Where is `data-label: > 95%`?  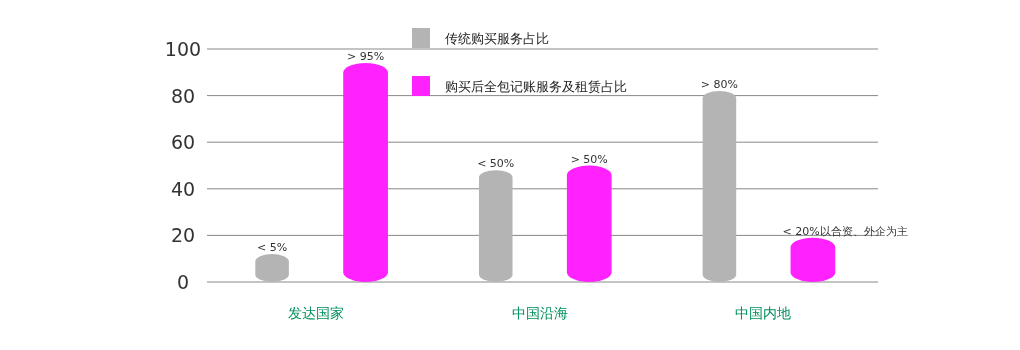
data-label: > 95% is located at coordinates (365, 56).